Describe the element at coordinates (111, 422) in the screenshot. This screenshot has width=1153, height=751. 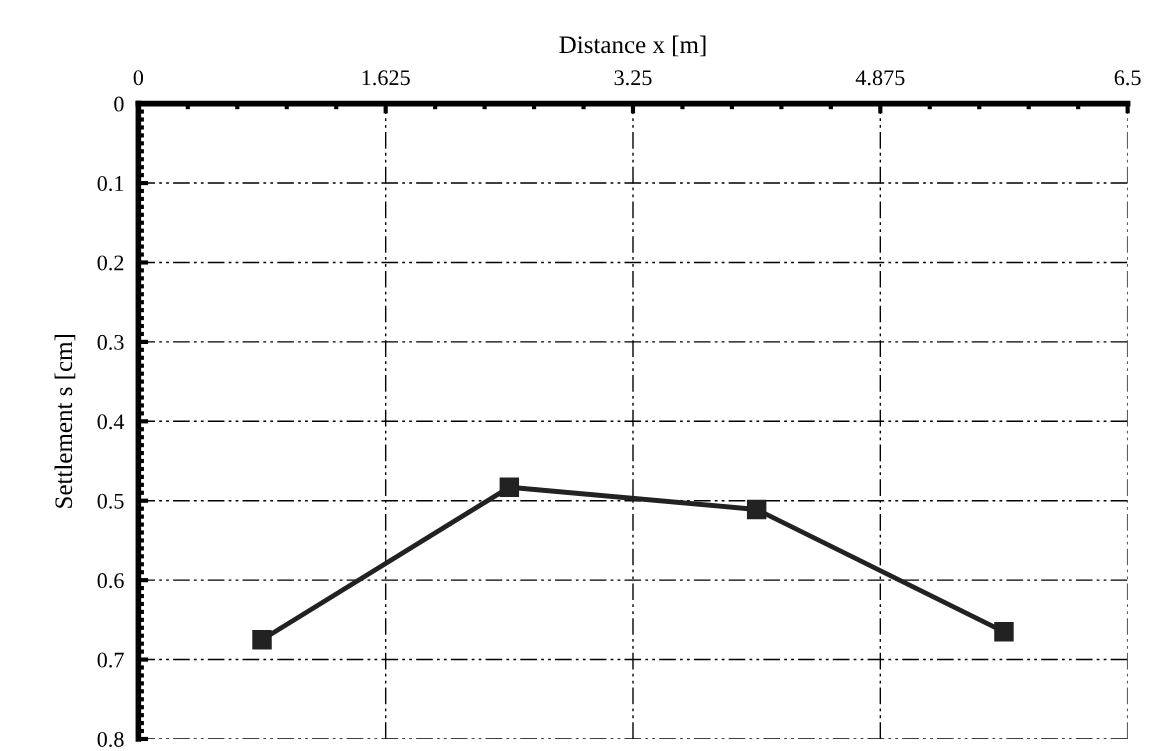
I see `y-tick-label: 0.4` at that location.